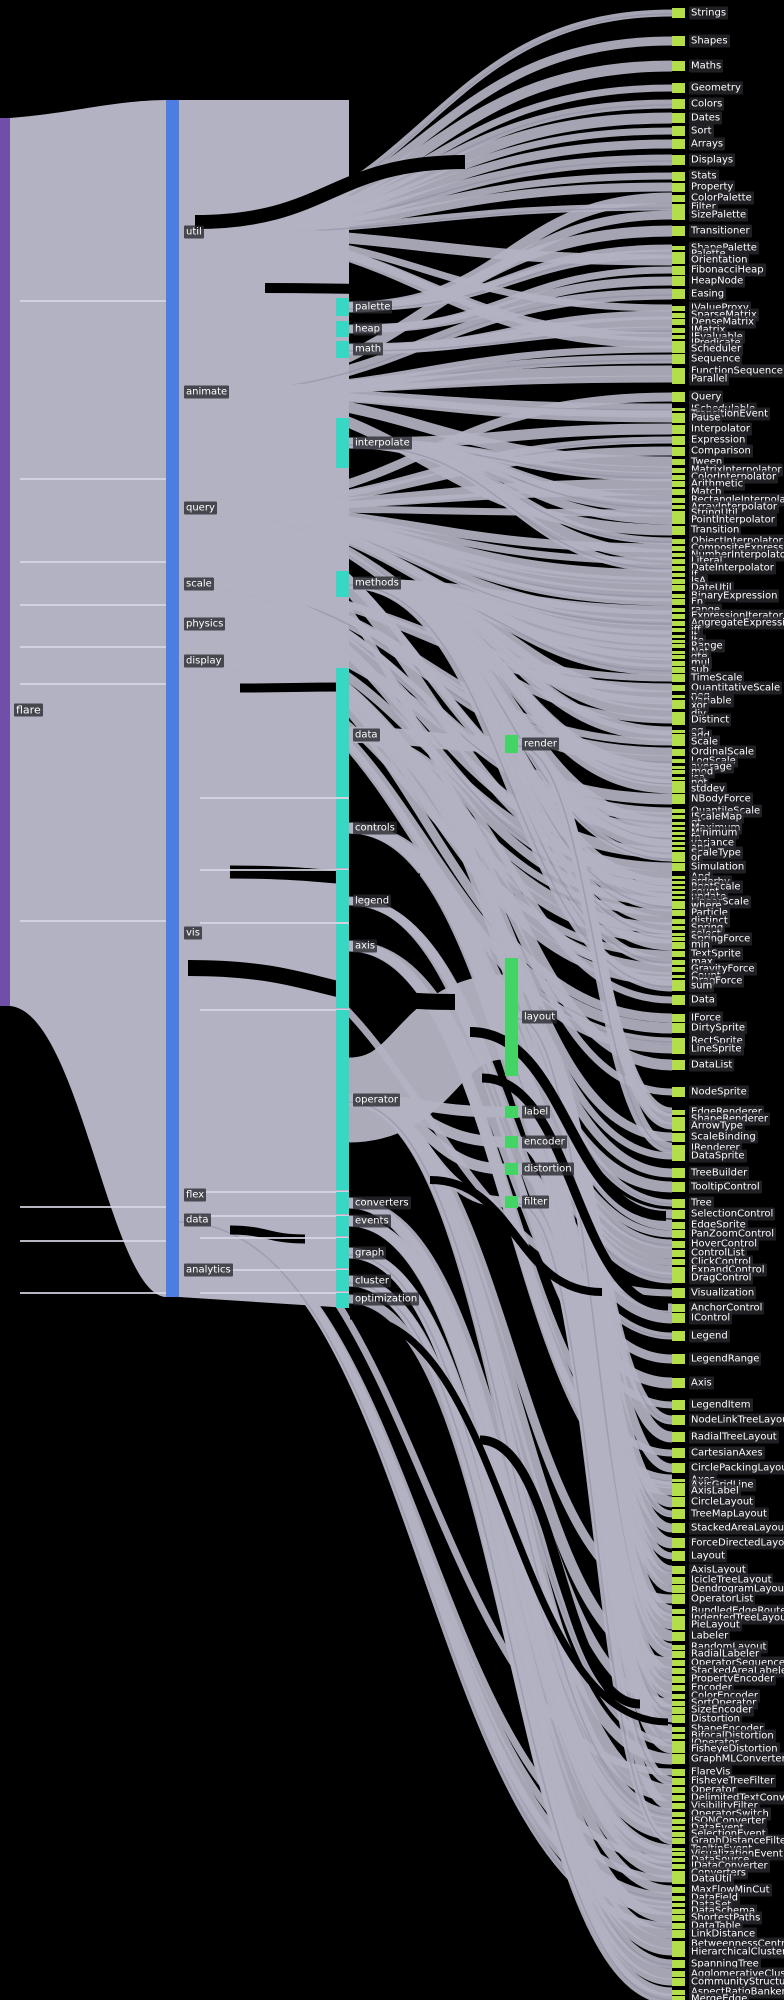 The image size is (784, 2000). What do you see at coordinates (678, 484) in the screenshot?
I see `leaf-node-Arithmetic` at bounding box center [678, 484].